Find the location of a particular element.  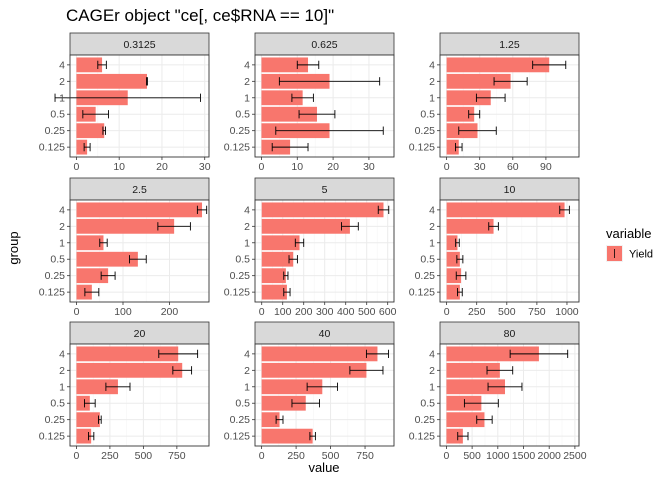

x-tick-label: 60 is located at coordinates (513, 167).